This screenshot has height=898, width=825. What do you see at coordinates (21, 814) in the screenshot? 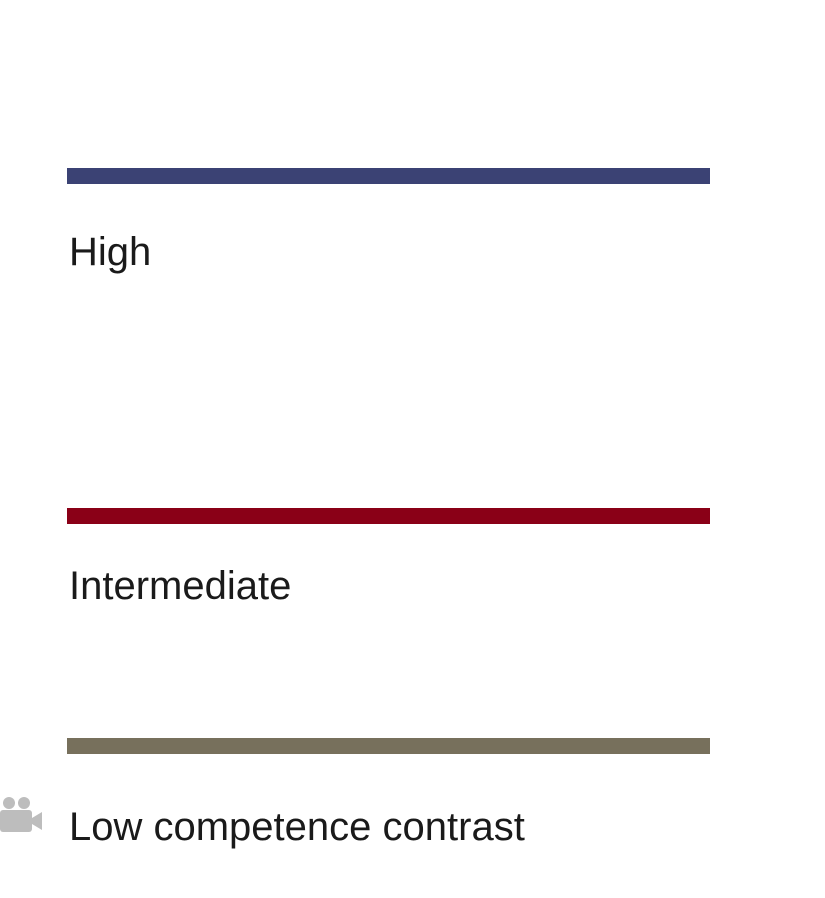
I see `video-camera-icon` at bounding box center [21, 814].